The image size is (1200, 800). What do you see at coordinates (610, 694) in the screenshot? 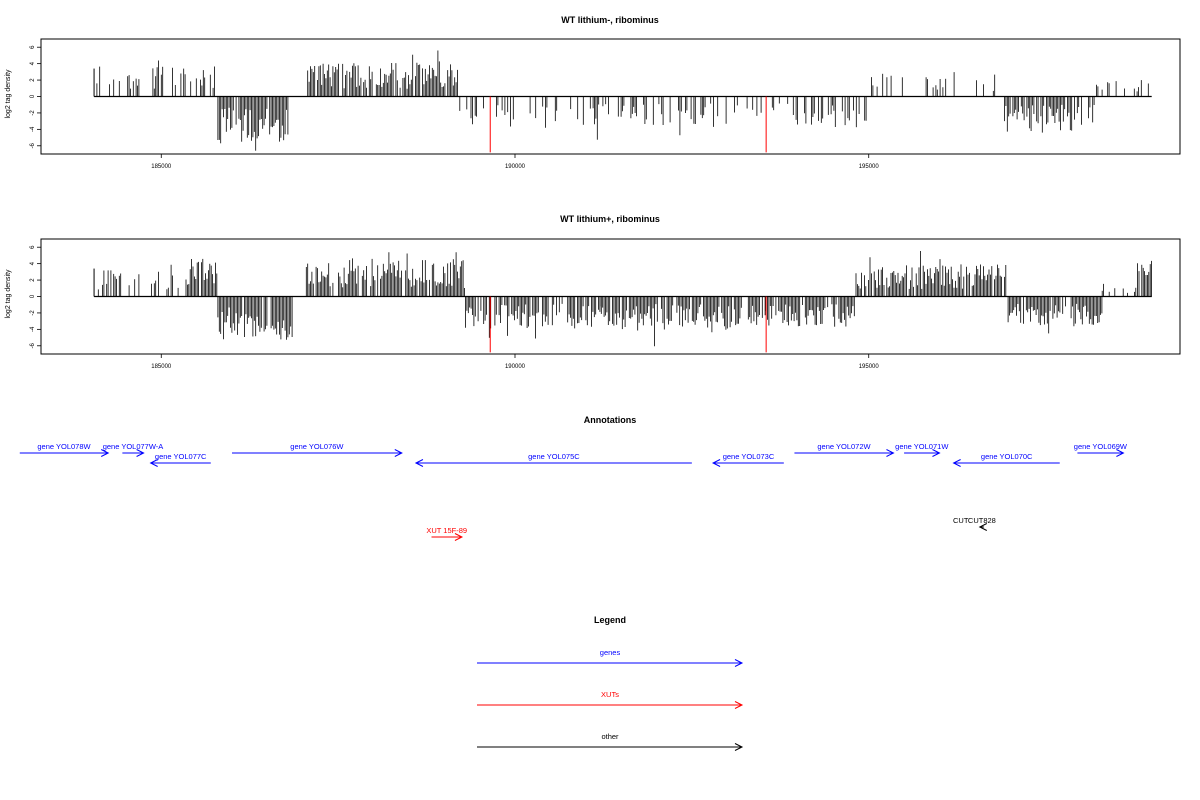
I see `legend-label: XUTs` at bounding box center [610, 694].